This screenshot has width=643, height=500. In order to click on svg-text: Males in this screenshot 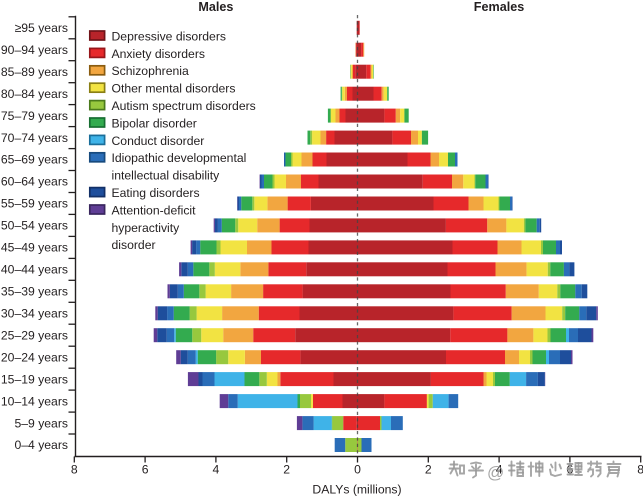, I will do `click(215, 7)`.